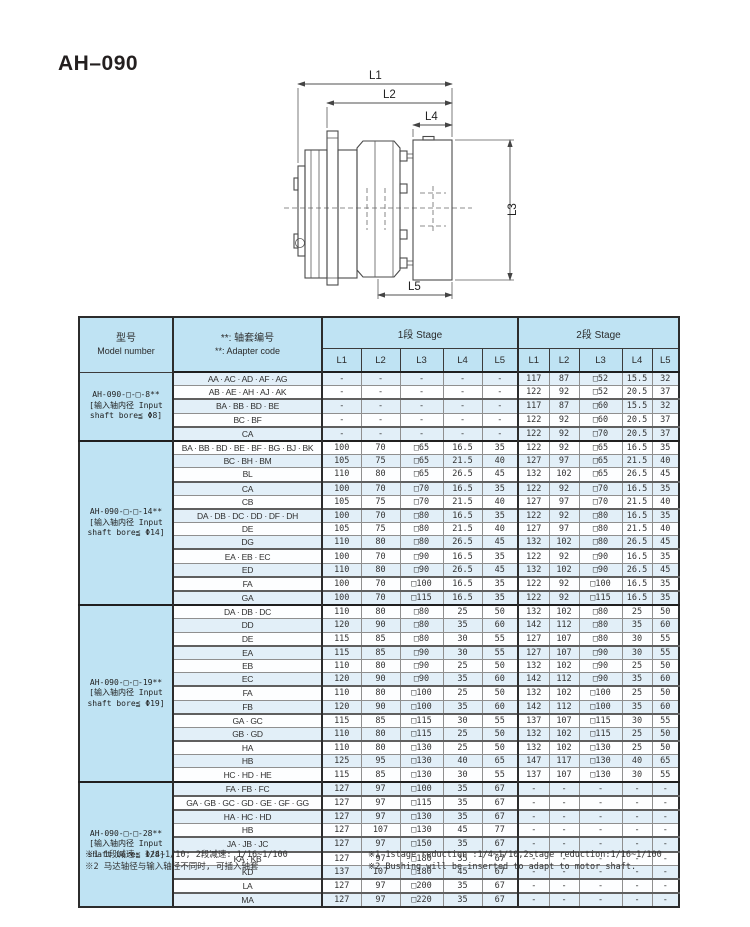 The height and width of the screenshot is (927, 750). I want to click on dim-value-s1-l4: -, so click(462, 379).